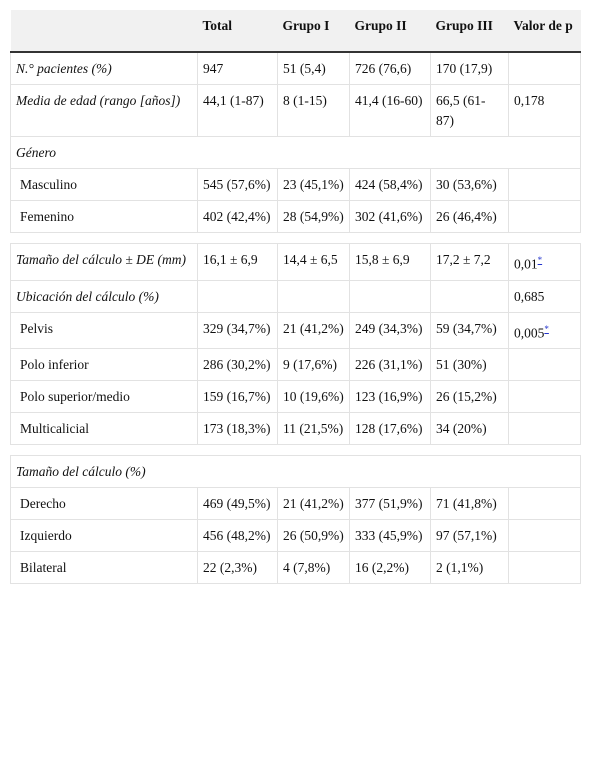 Image resolution: width=590 pixels, height=765 pixels. I want to click on cell: 456 (48,2%), so click(237, 535).